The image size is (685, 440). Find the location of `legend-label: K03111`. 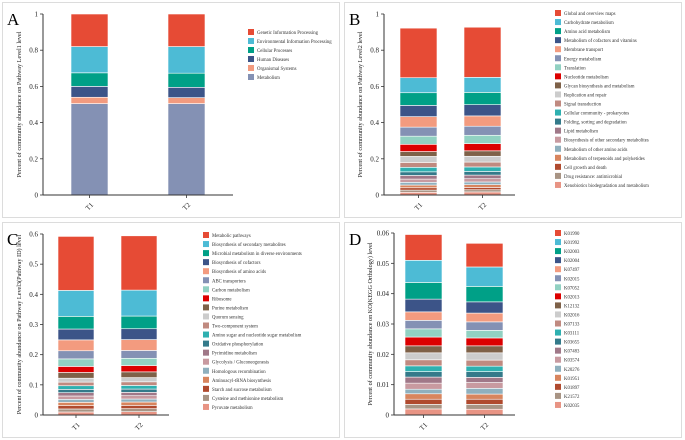

legend-label: K03111 is located at coordinates (572, 334).